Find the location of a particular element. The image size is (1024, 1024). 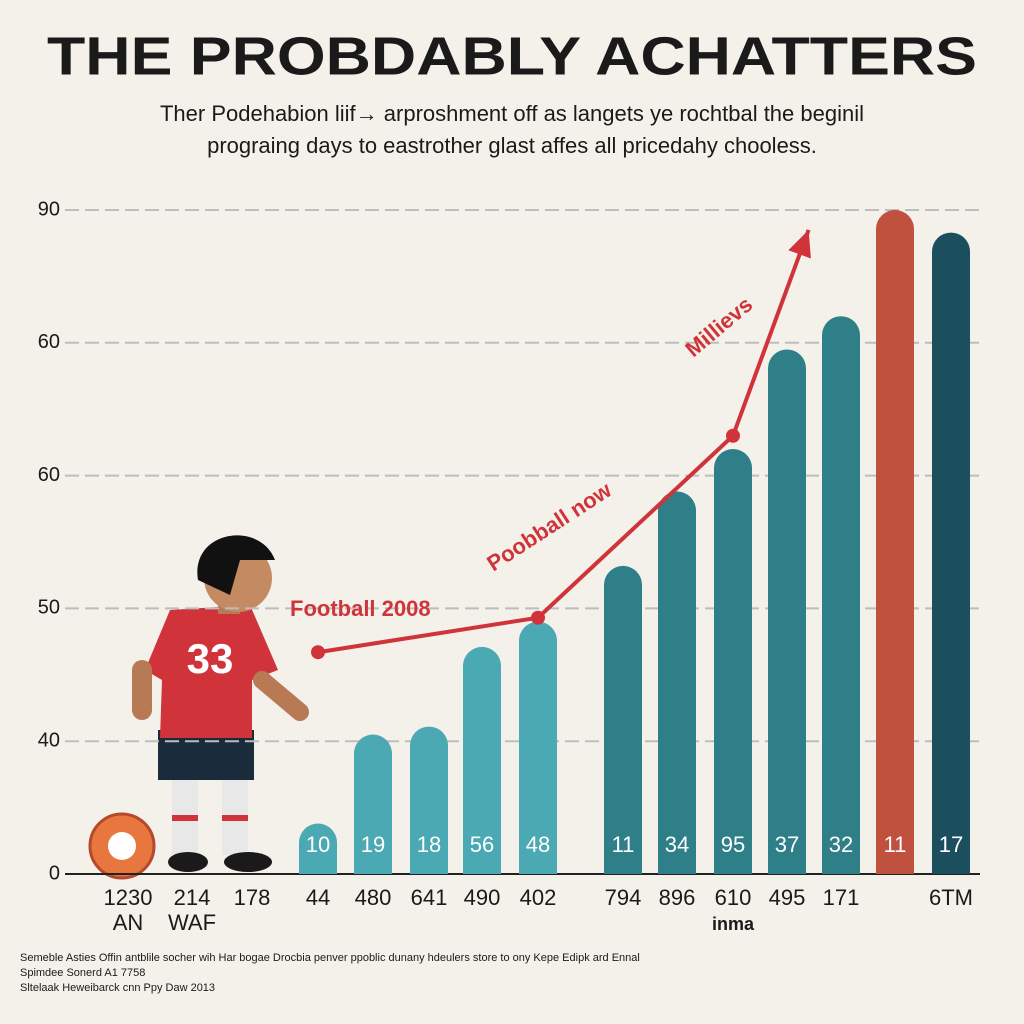

bar-inner-label: 48 is located at coordinates (538, 844).